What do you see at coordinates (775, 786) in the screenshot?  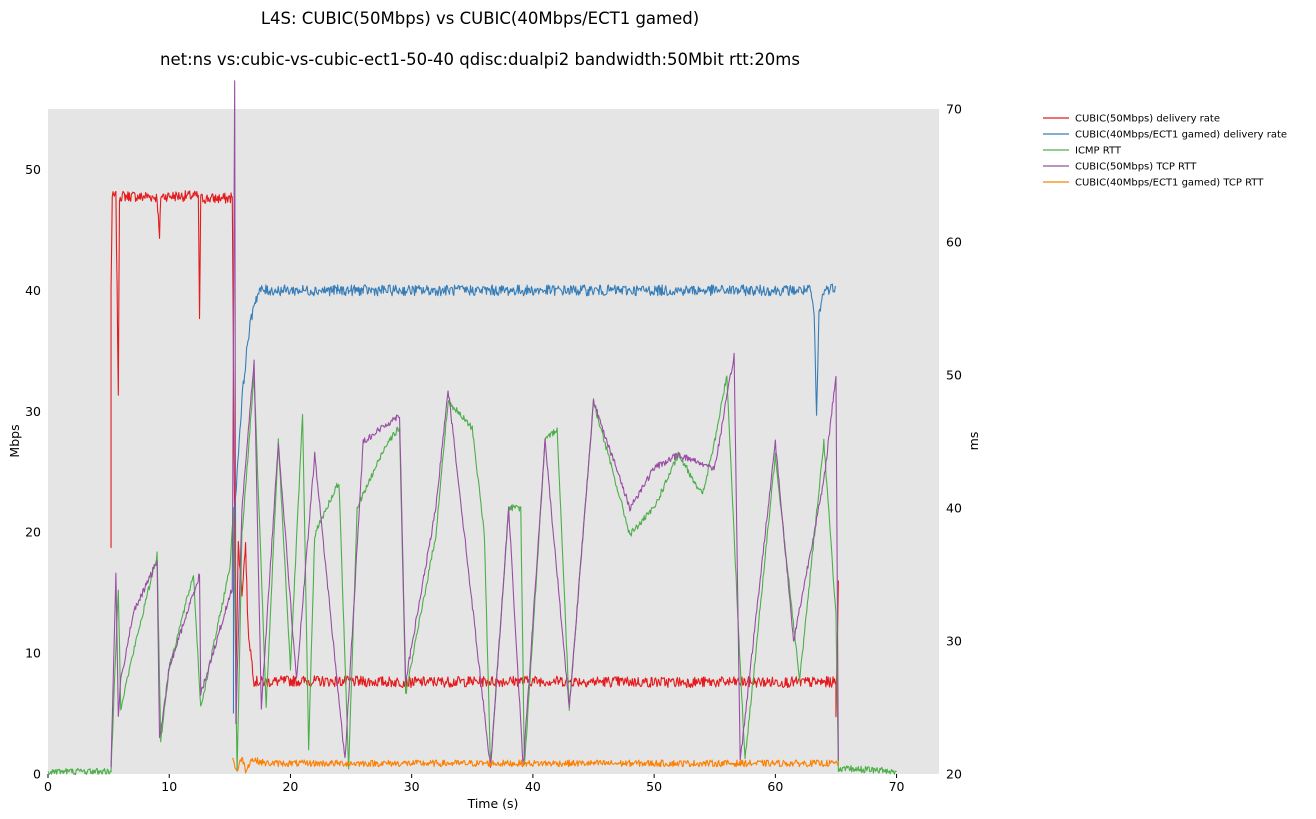 I see `x-tick-label: 60` at bounding box center [775, 786].